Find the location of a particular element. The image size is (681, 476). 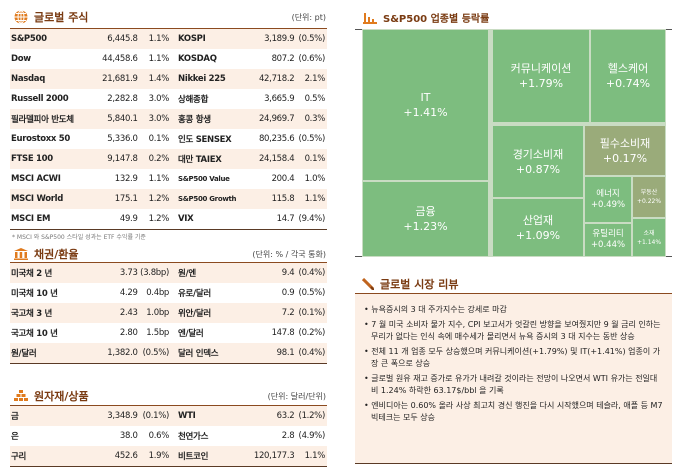

cell-change-2: 0.3% is located at coordinates (315, 119).